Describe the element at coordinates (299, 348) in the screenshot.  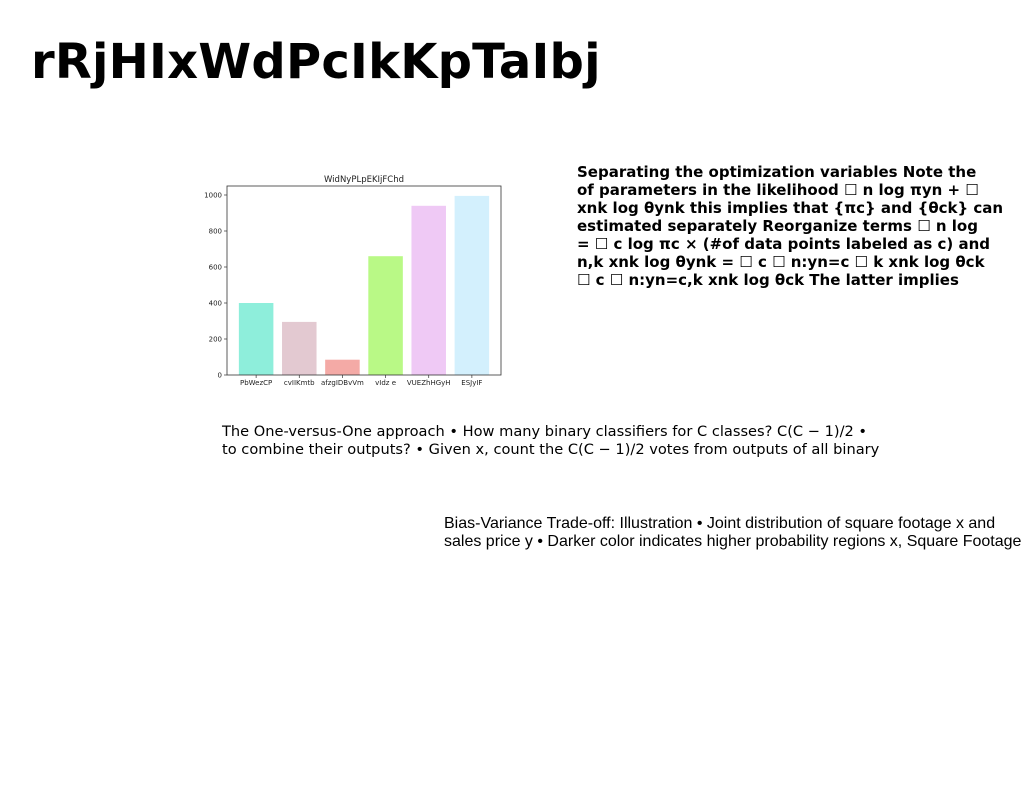
I see `bar-cviikmtb` at that location.